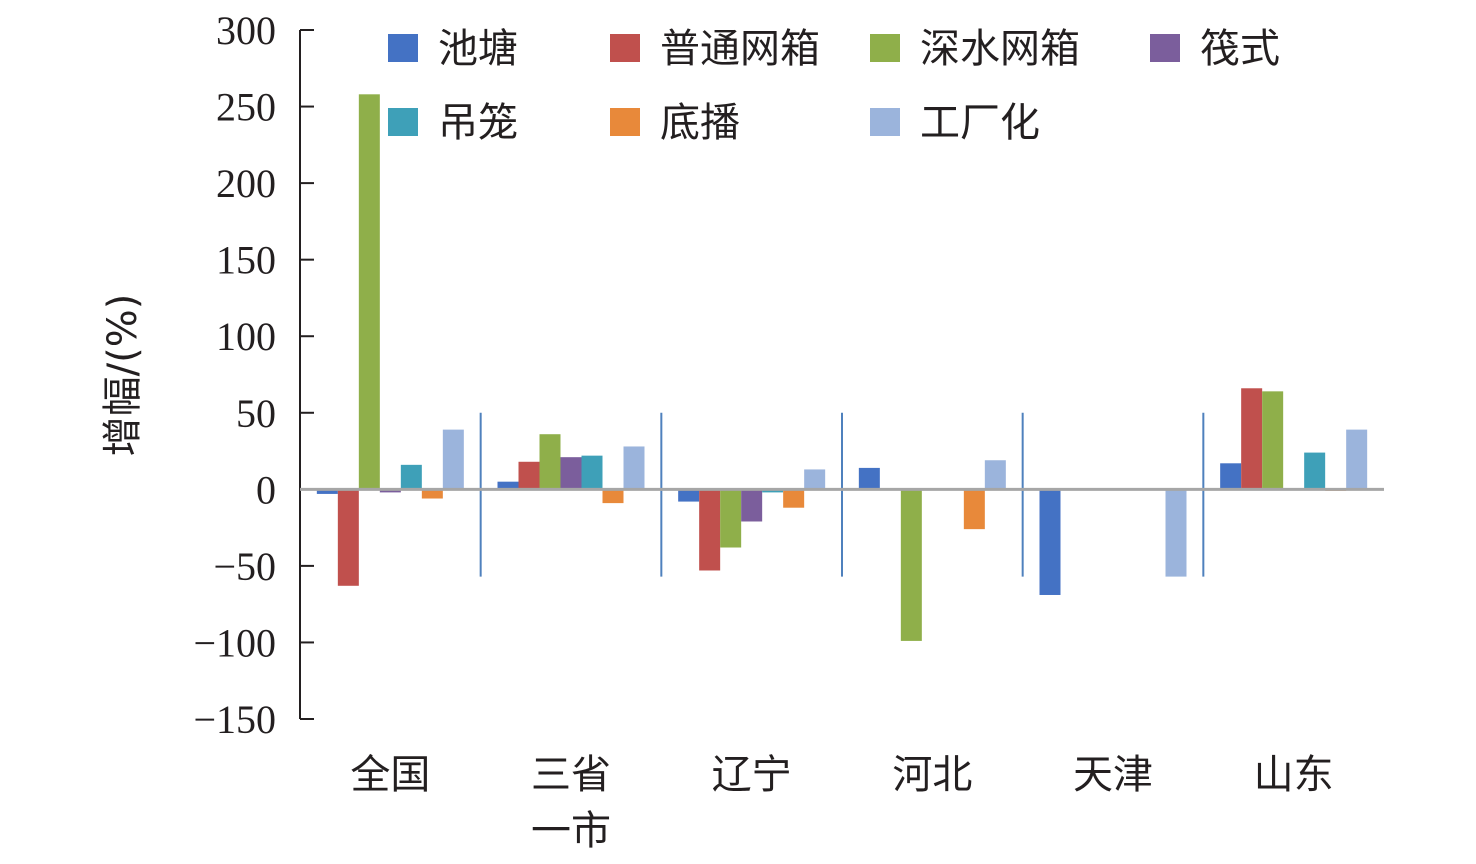  I want to click on legend-label: 普通网箱, so click(740, 49).